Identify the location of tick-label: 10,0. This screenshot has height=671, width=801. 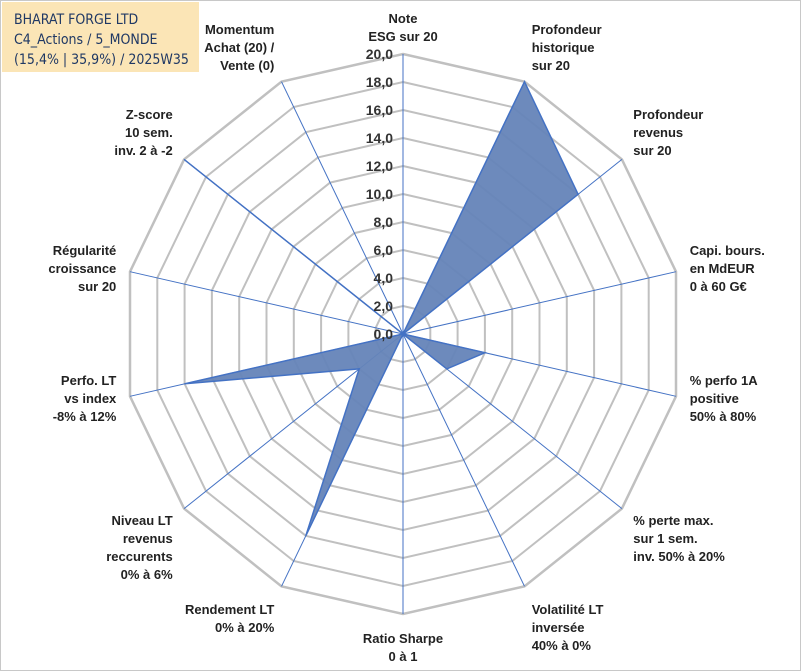
(379, 194).